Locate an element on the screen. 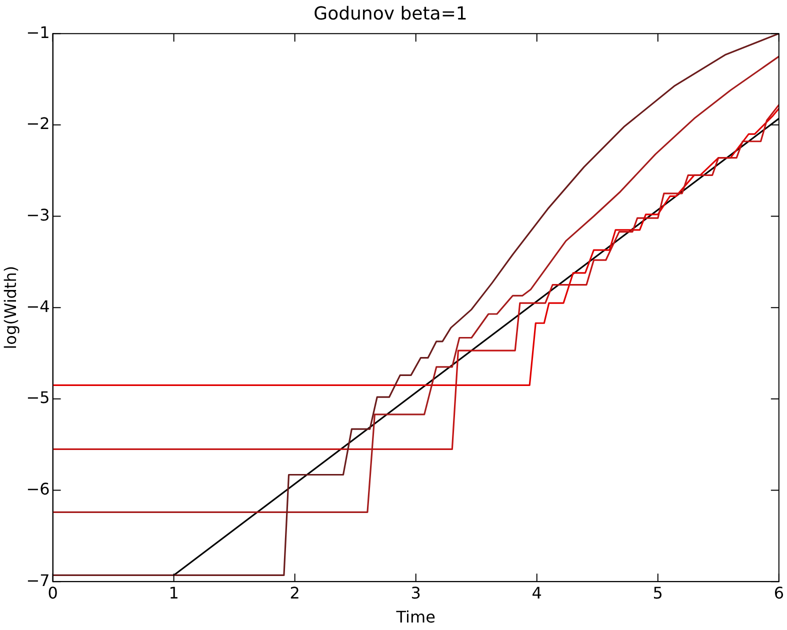 This screenshot has height=630, width=787. y-tick-label: −3 is located at coordinates (38, 214).